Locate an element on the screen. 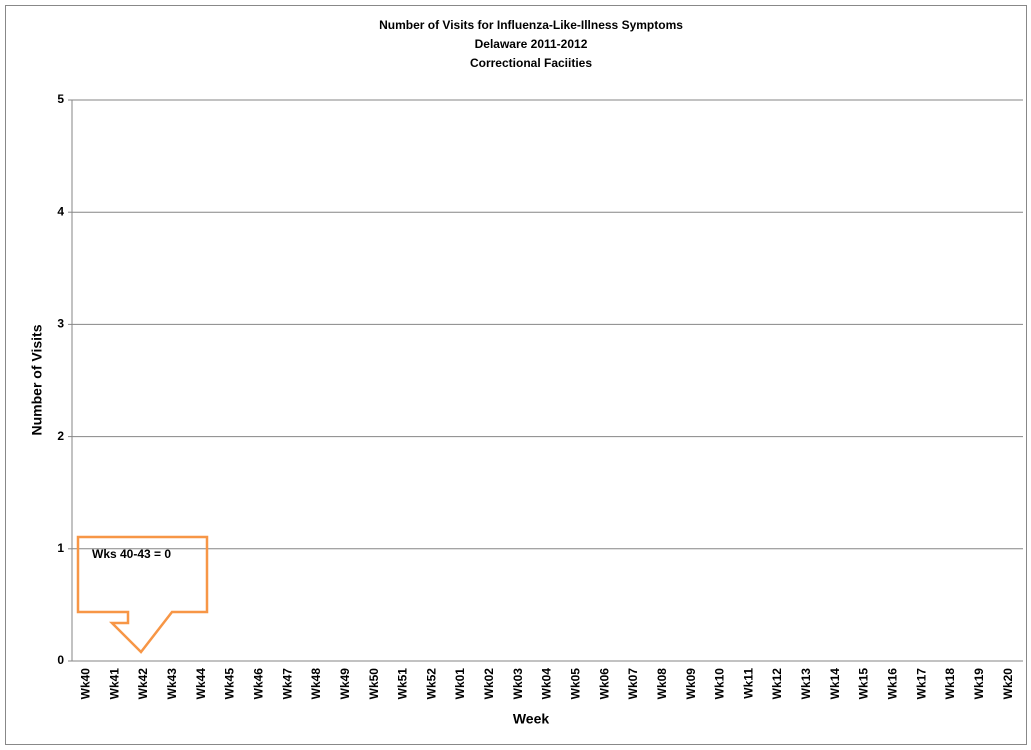 This screenshot has height=750, width=1031. x-tick-label: Wk45 is located at coordinates (230, 684).